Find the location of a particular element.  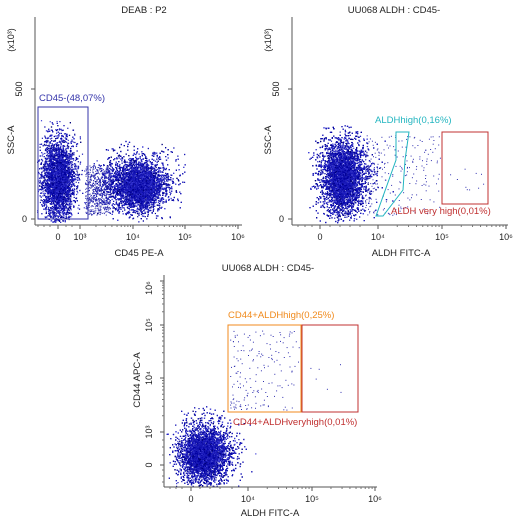

panel-1-scatter-points is located at coordinates (111, 171).